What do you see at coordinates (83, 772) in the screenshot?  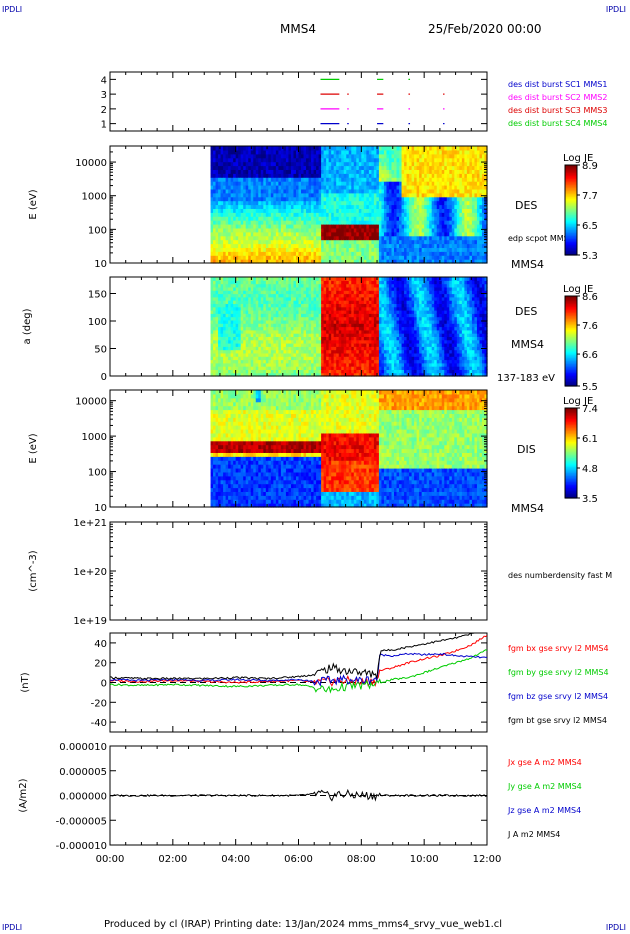 I see `y-tick-label: 0.000005` at bounding box center [83, 772].